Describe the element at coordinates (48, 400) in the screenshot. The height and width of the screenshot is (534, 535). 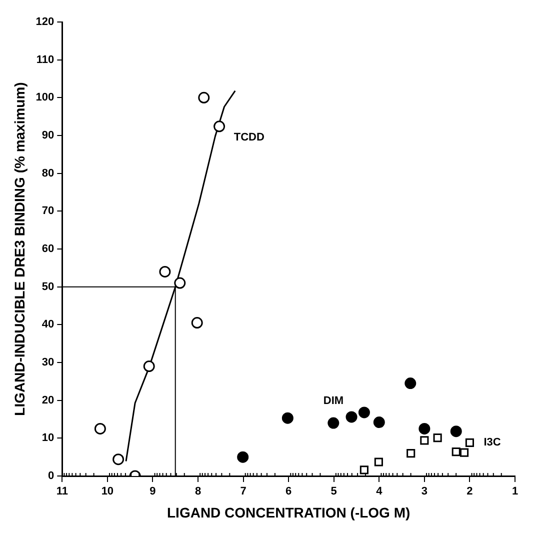
I see `y-tick-label: 20` at that location.